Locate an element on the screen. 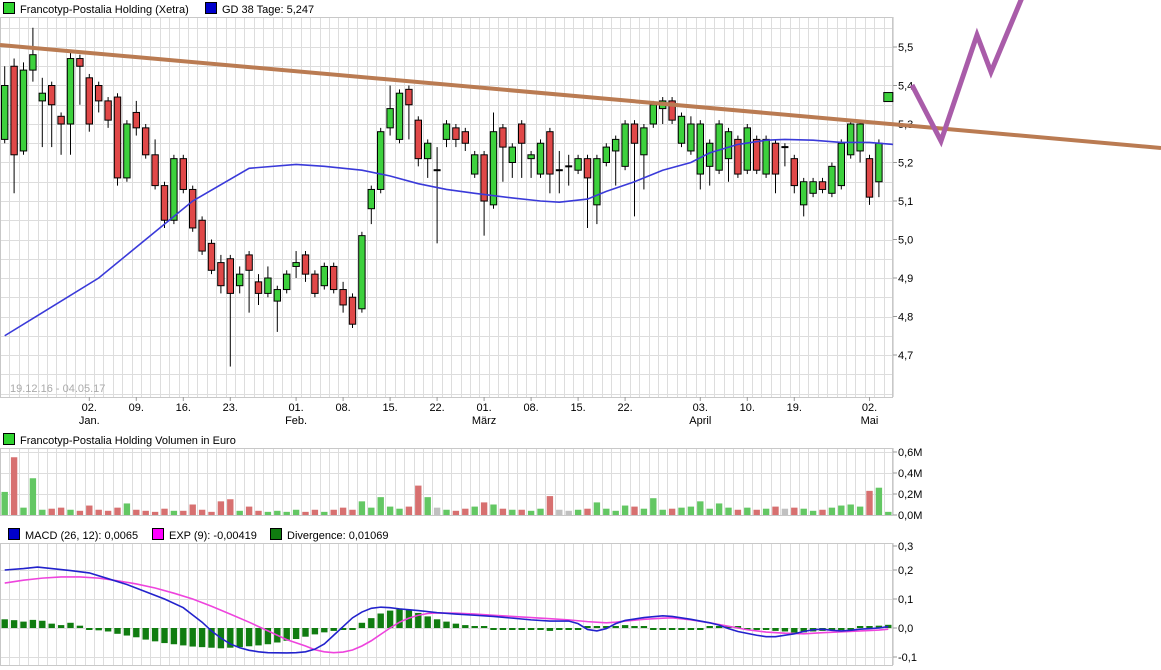  svg-text: 16. is located at coordinates (183, 408).